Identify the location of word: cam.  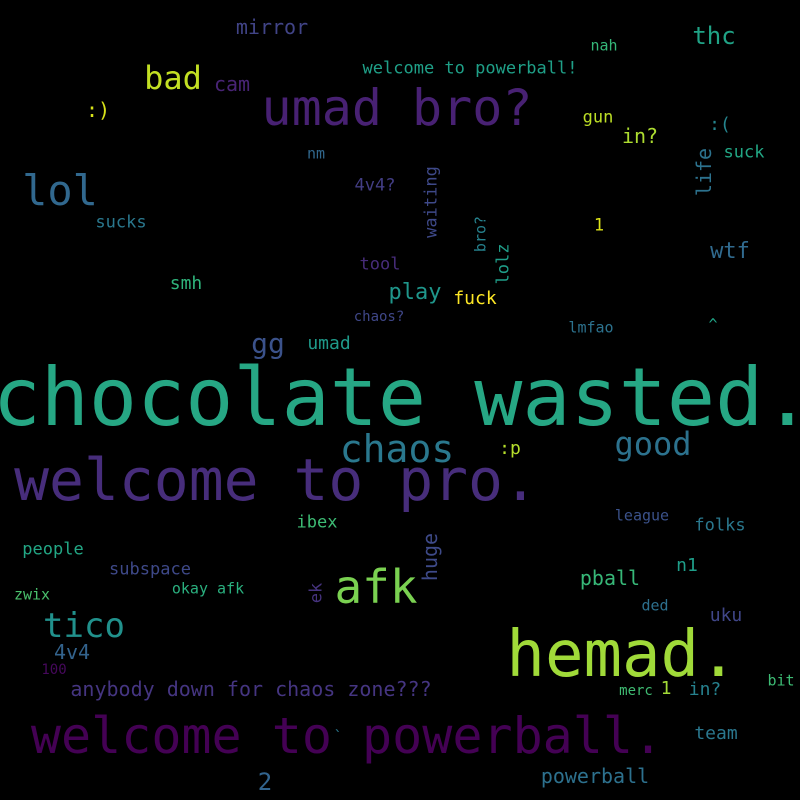
(232, 84).